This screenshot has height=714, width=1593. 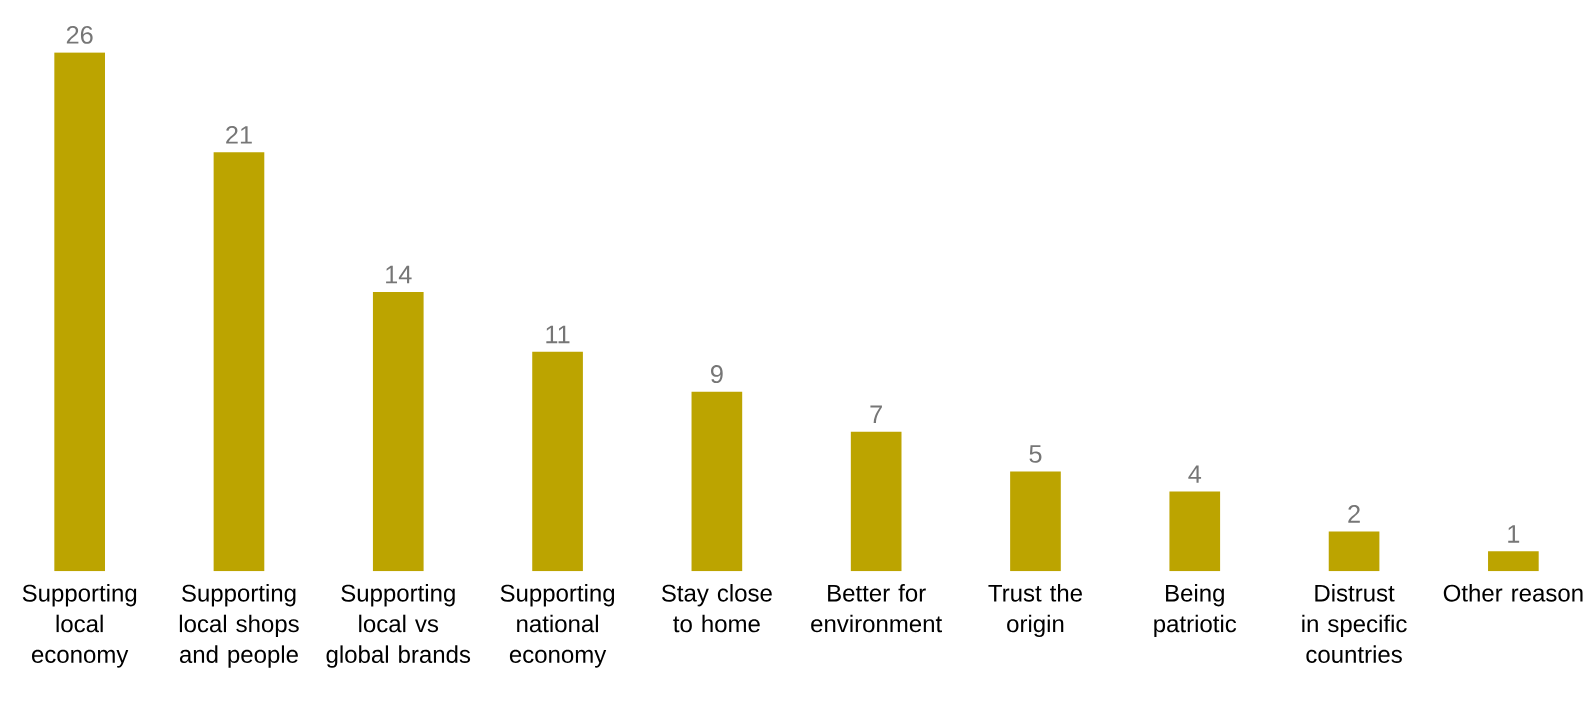 I want to click on data-label: 2, so click(x=1354, y=514).